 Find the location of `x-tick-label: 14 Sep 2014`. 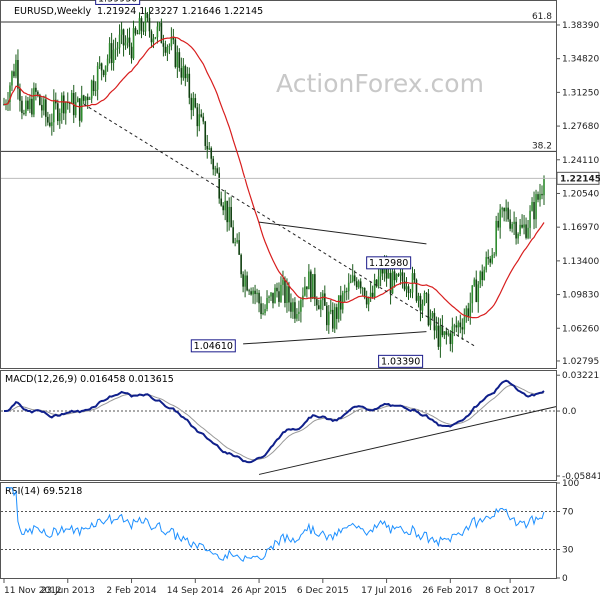

x-tick-label: 14 Sep 2014 is located at coordinates (195, 591).